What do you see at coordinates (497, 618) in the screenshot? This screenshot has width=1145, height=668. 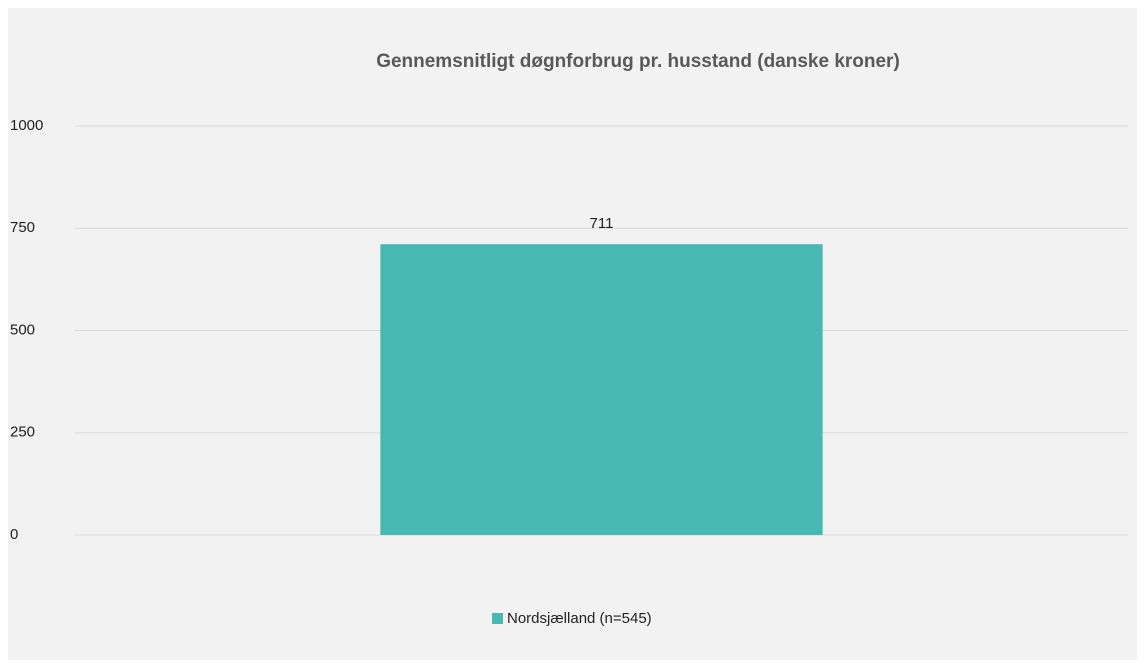 I see `legend-swatch` at bounding box center [497, 618].